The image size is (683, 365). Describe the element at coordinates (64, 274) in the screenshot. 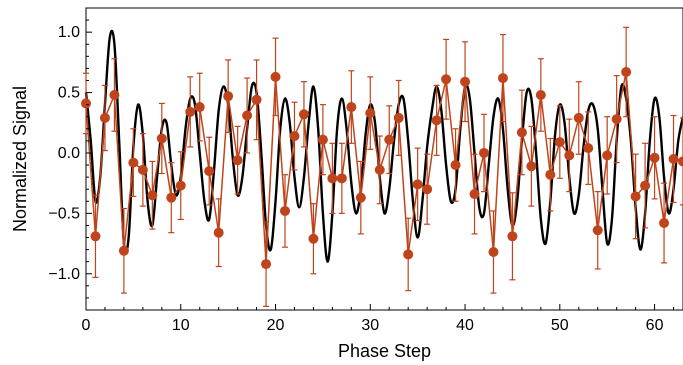

I see `y-tick-label: −1.0` at that location.